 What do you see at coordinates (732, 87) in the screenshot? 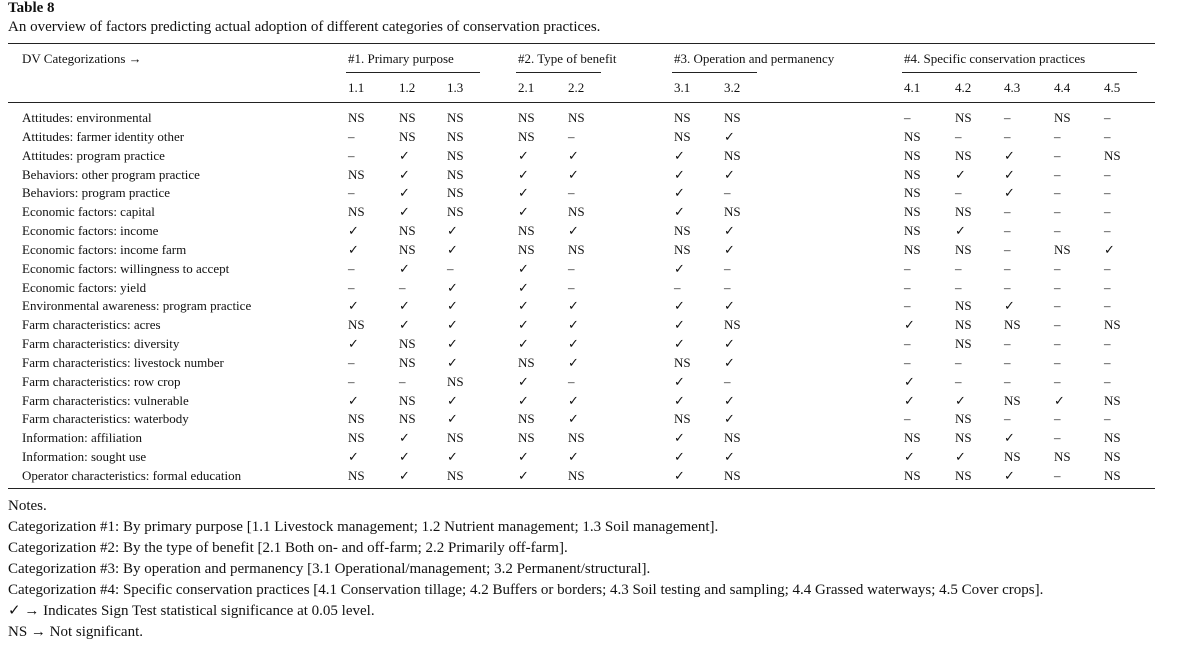
I see `column-header: 3.2` at bounding box center [732, 87].